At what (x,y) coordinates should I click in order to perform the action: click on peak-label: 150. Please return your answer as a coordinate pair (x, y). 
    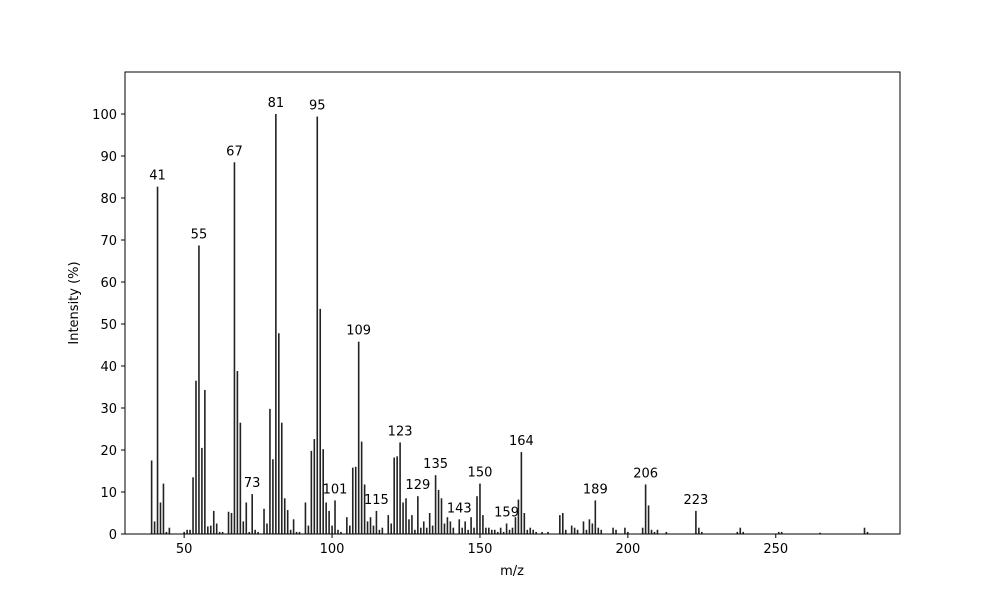
    Looking at the image, I should click on (480, 473).